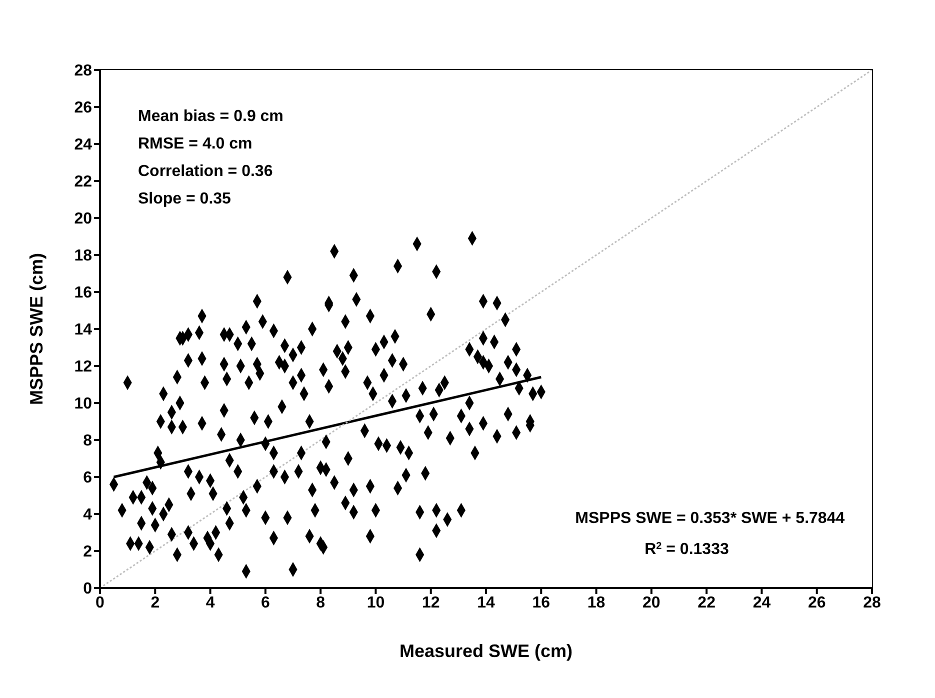 Image resolution: width=935 pixels, height=698 pixels. What do you see at coordinates (596, 603) in the screenshot?
I see `x-tick-label: 18` at bounding box center [596, 603].